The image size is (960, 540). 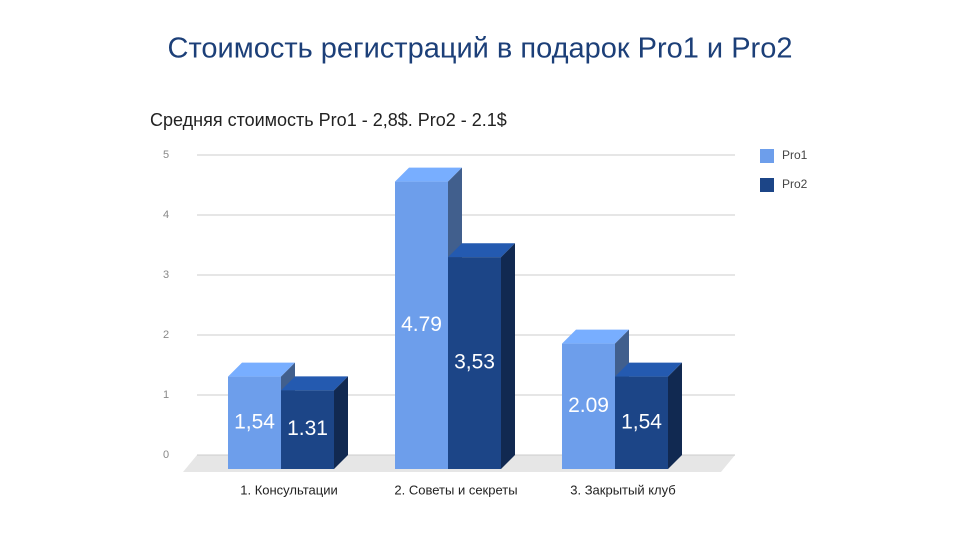 I want to click on y-tick-label: 3, so click(x=166, y=275).